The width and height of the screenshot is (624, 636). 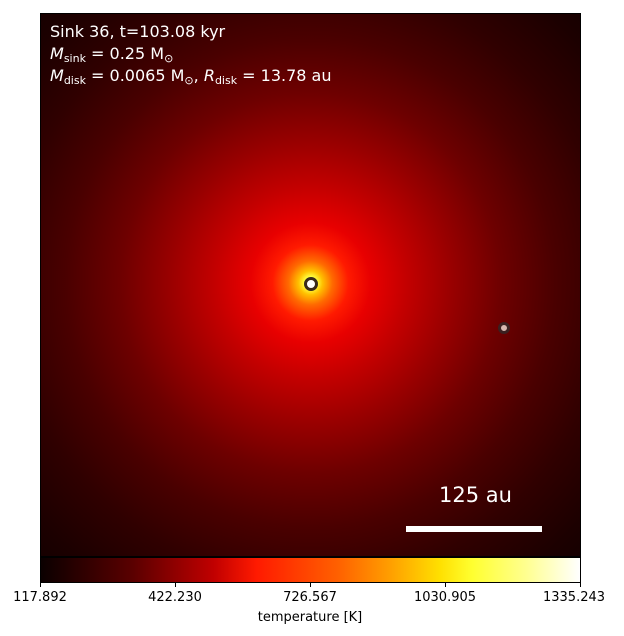 I want to click on primary-sink-marker, so click(x=311, y=284).